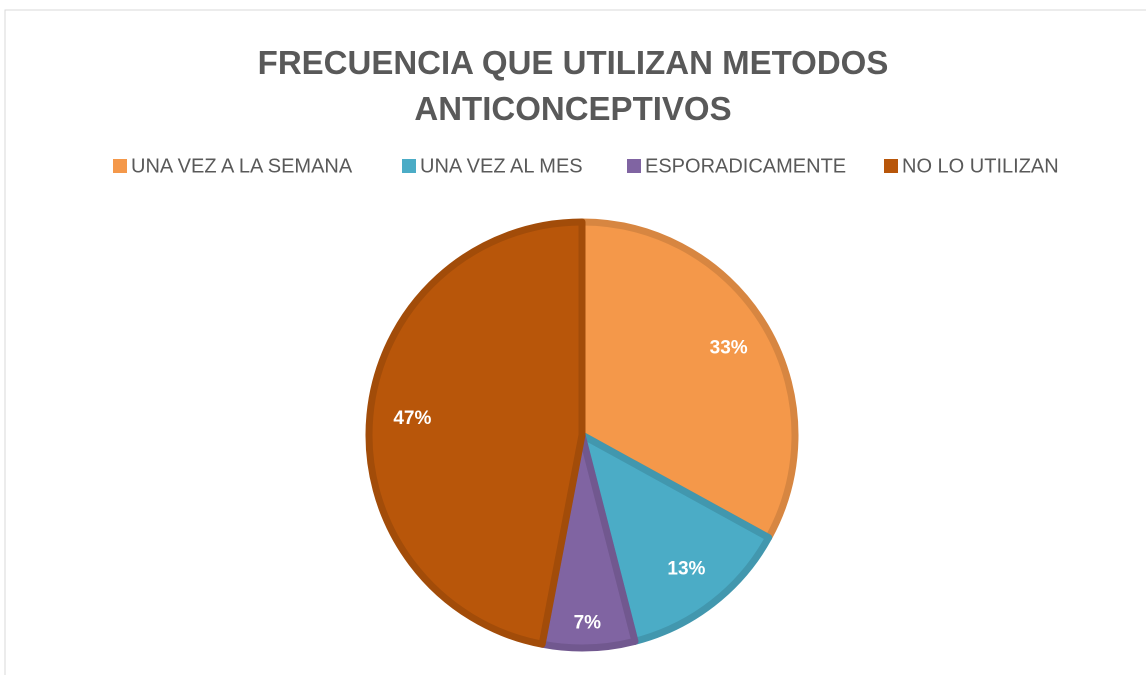 The width and height of the screenshot is (1146, 675). What do you see at coordinates (242, 166) in the screenshot?
I see `legend-label: UNA VEZ A LA SEMANA` at bounding box center [242, 166].